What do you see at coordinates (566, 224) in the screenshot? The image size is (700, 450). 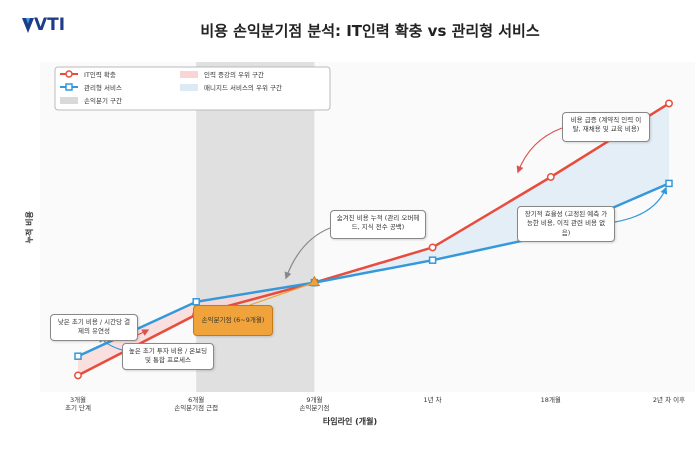 I see `annotation: 장기적 효율성 (고정된 예측 가능한 비용, 이직 관련 비용 없음)` at bounding box center [566, 224].